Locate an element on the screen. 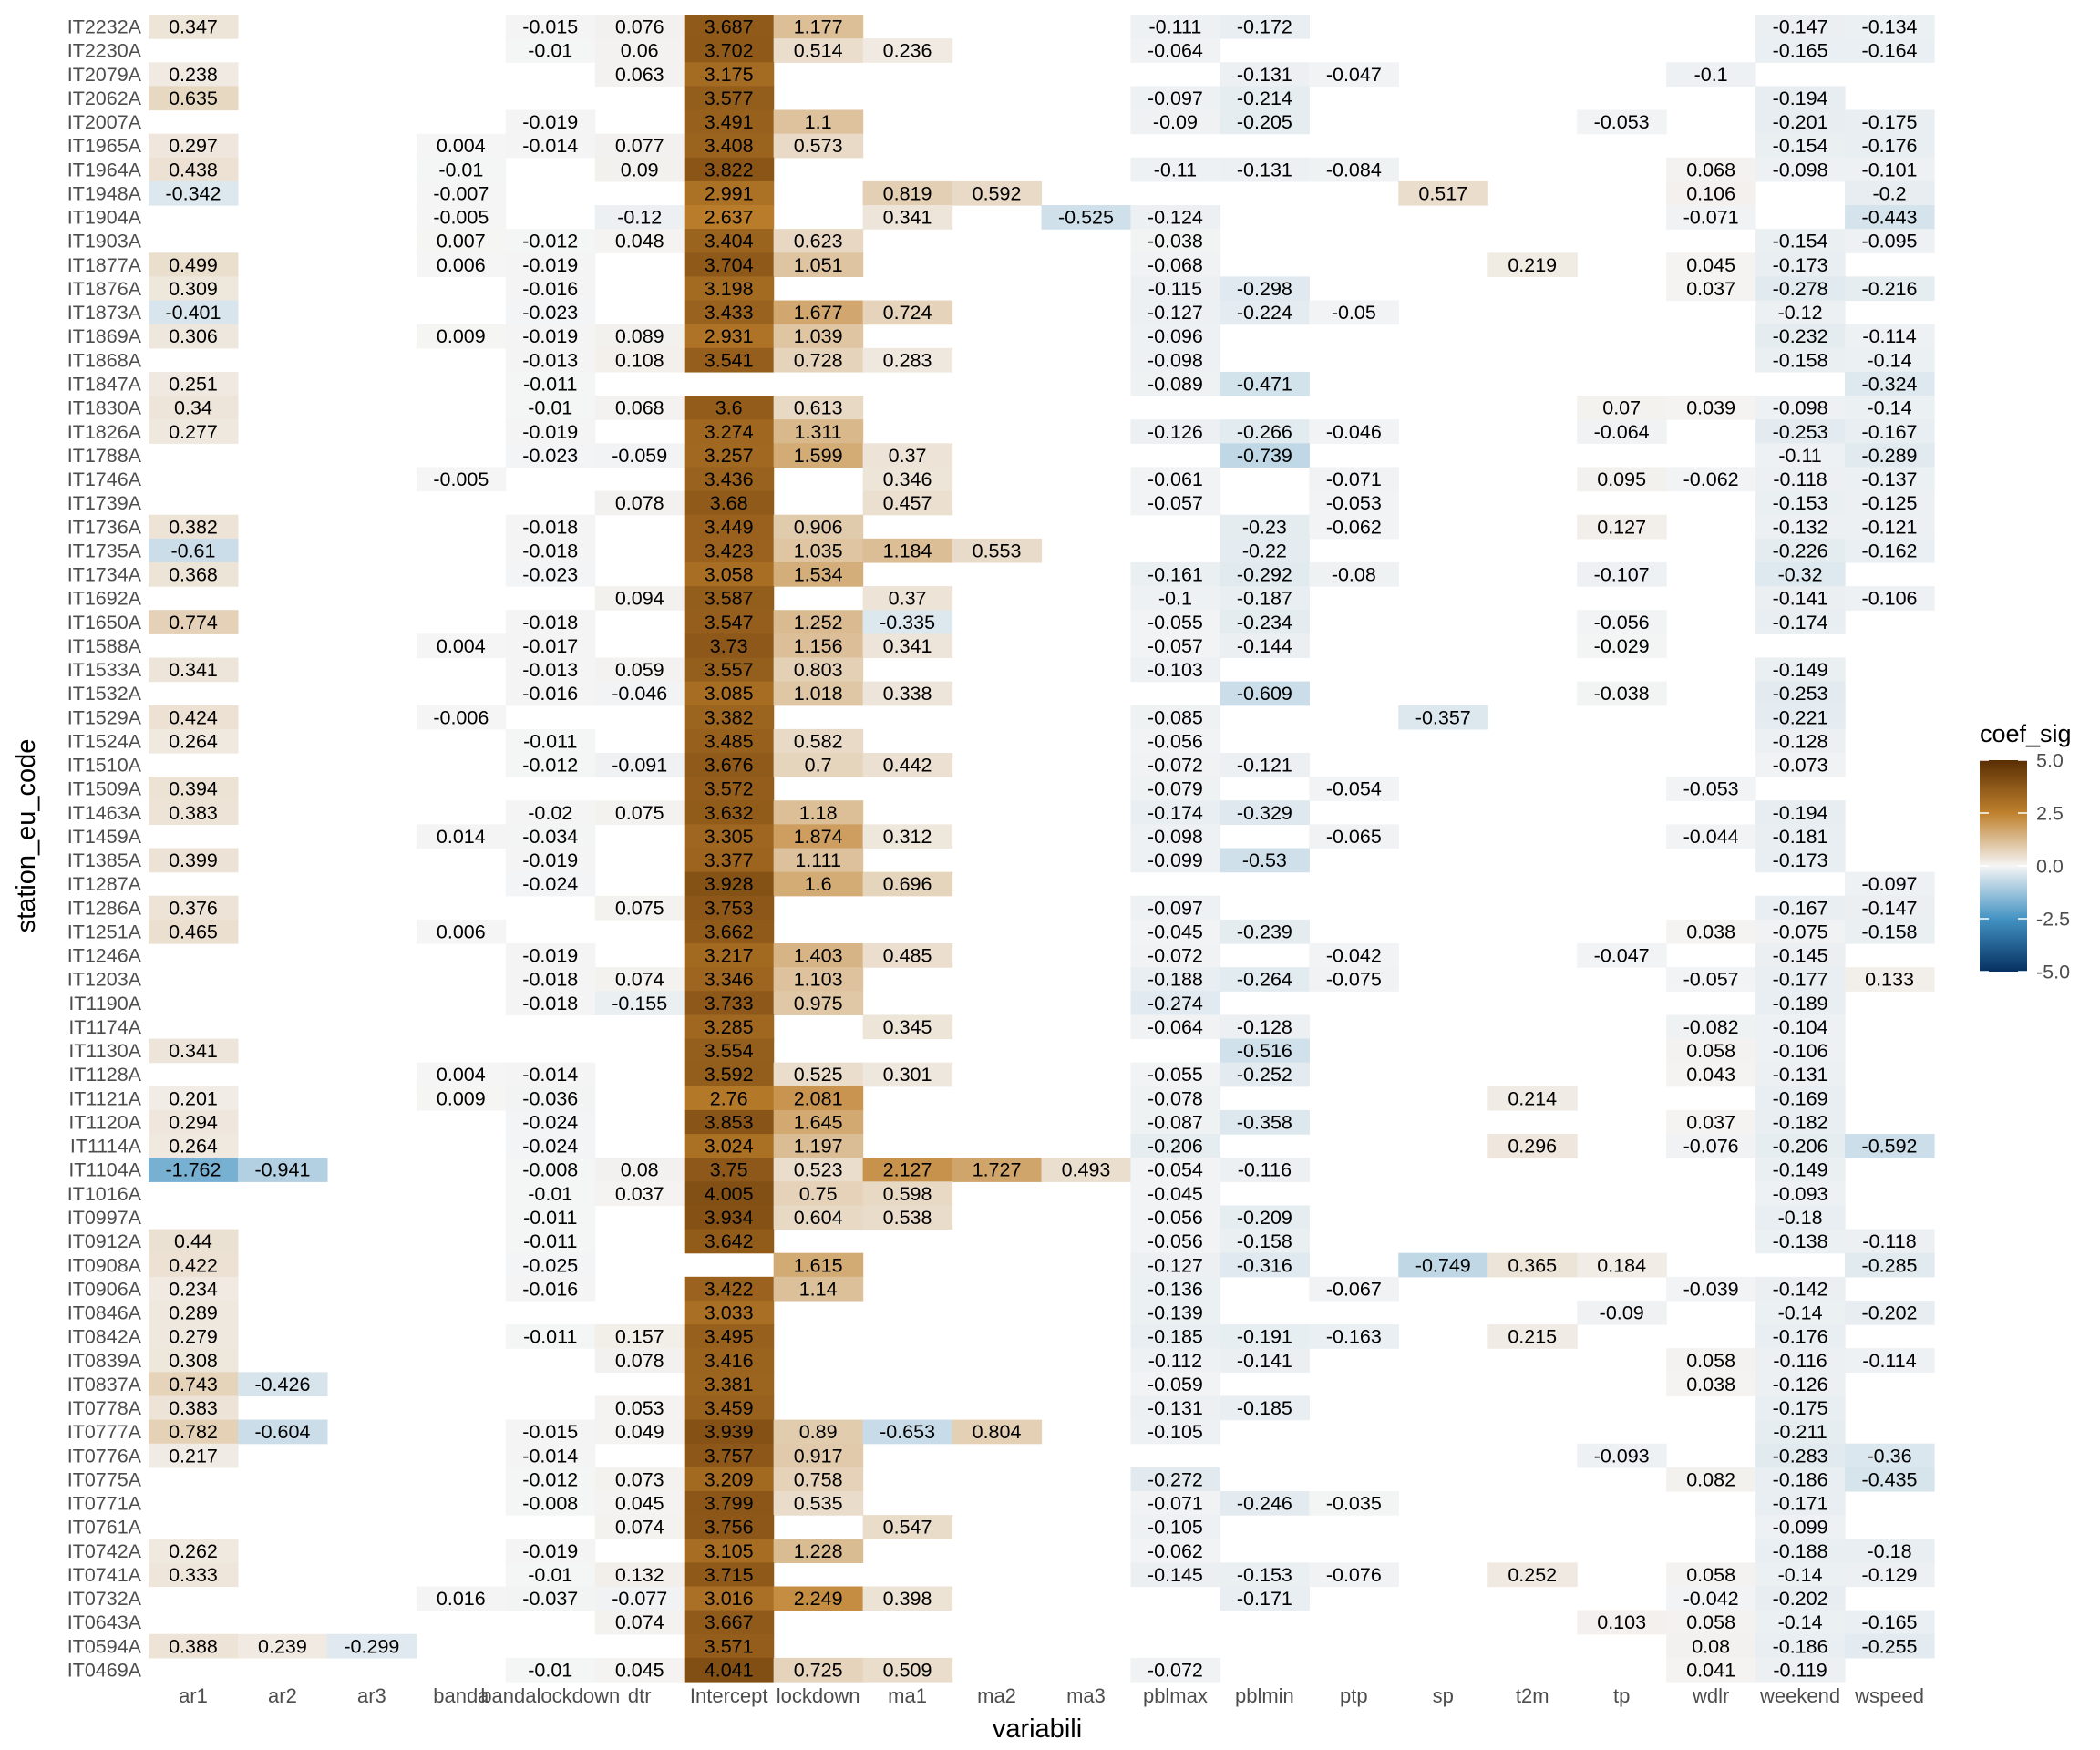 This screenshot has height=1750, width=2100. cell-value-label: -0.075 is located at coordinates (1354, 980).